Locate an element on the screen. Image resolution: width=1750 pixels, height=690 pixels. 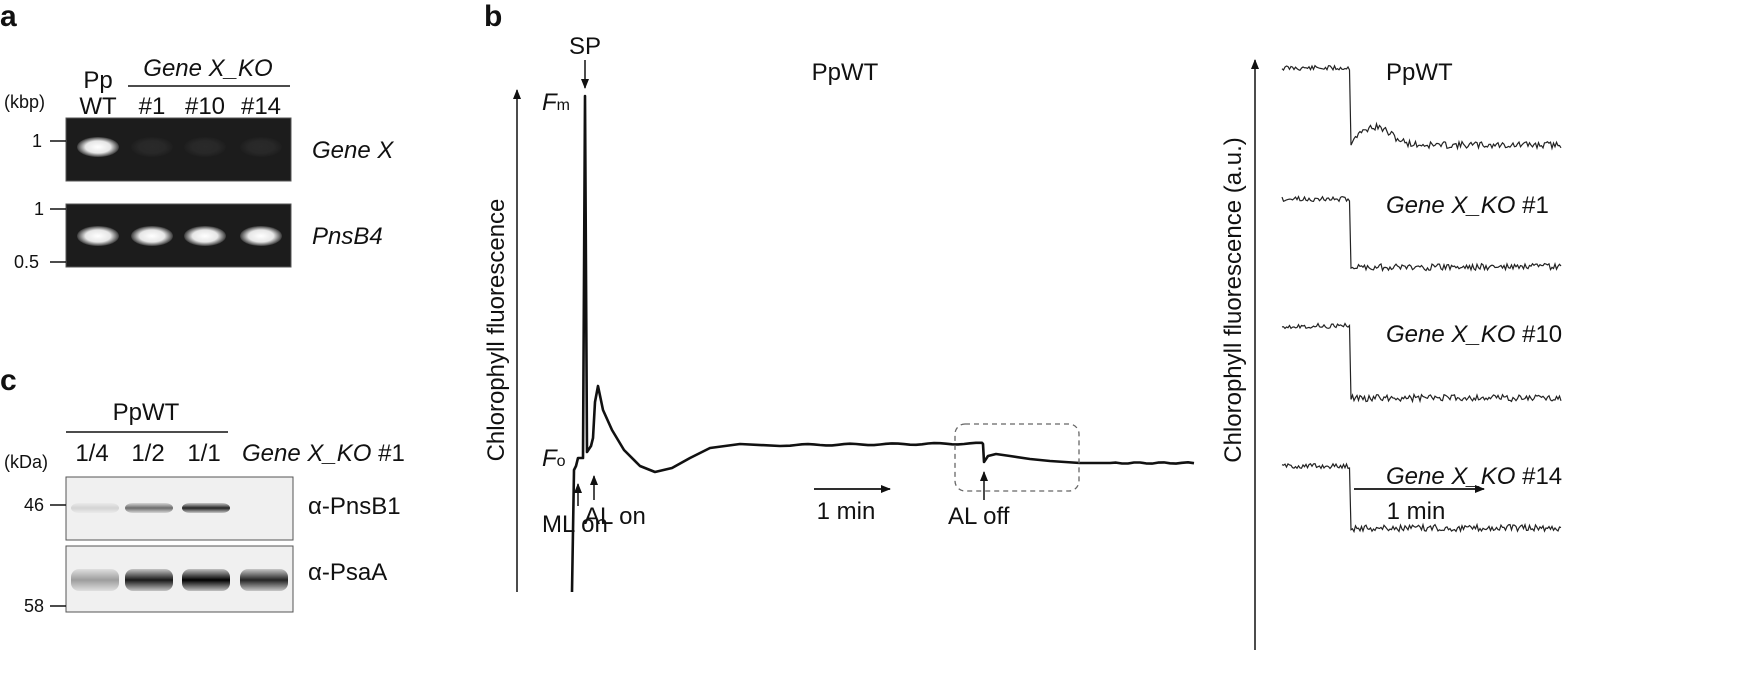
panel-a-letter: a is located at coordinates (8, 16).